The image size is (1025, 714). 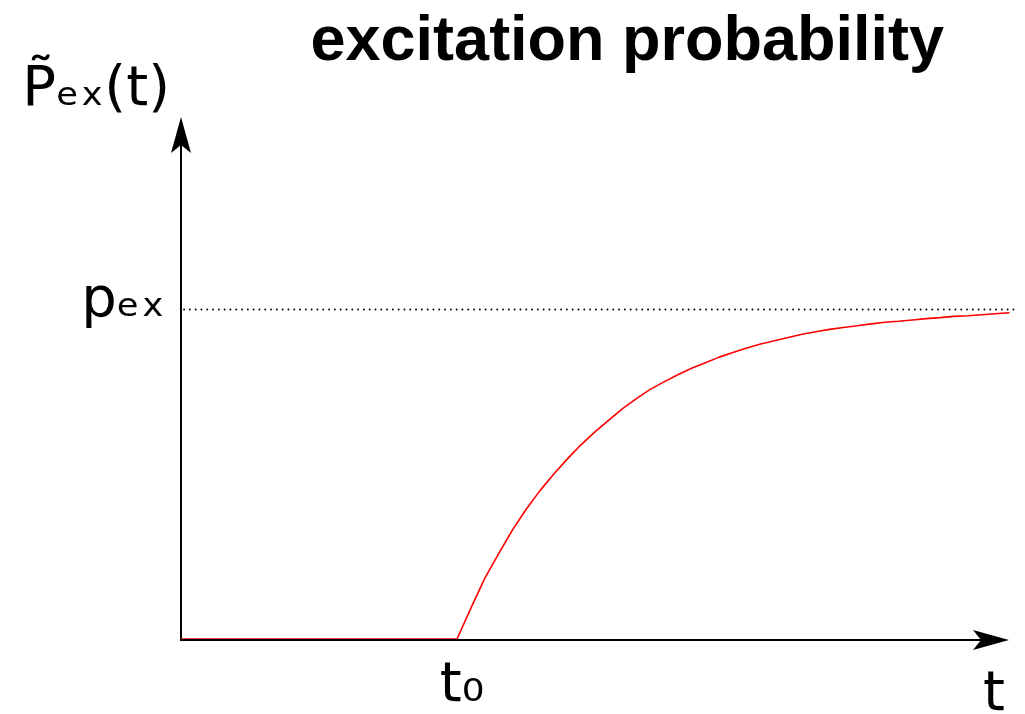 I want to click on x-axis-title: t, so click(x=994, y=686).